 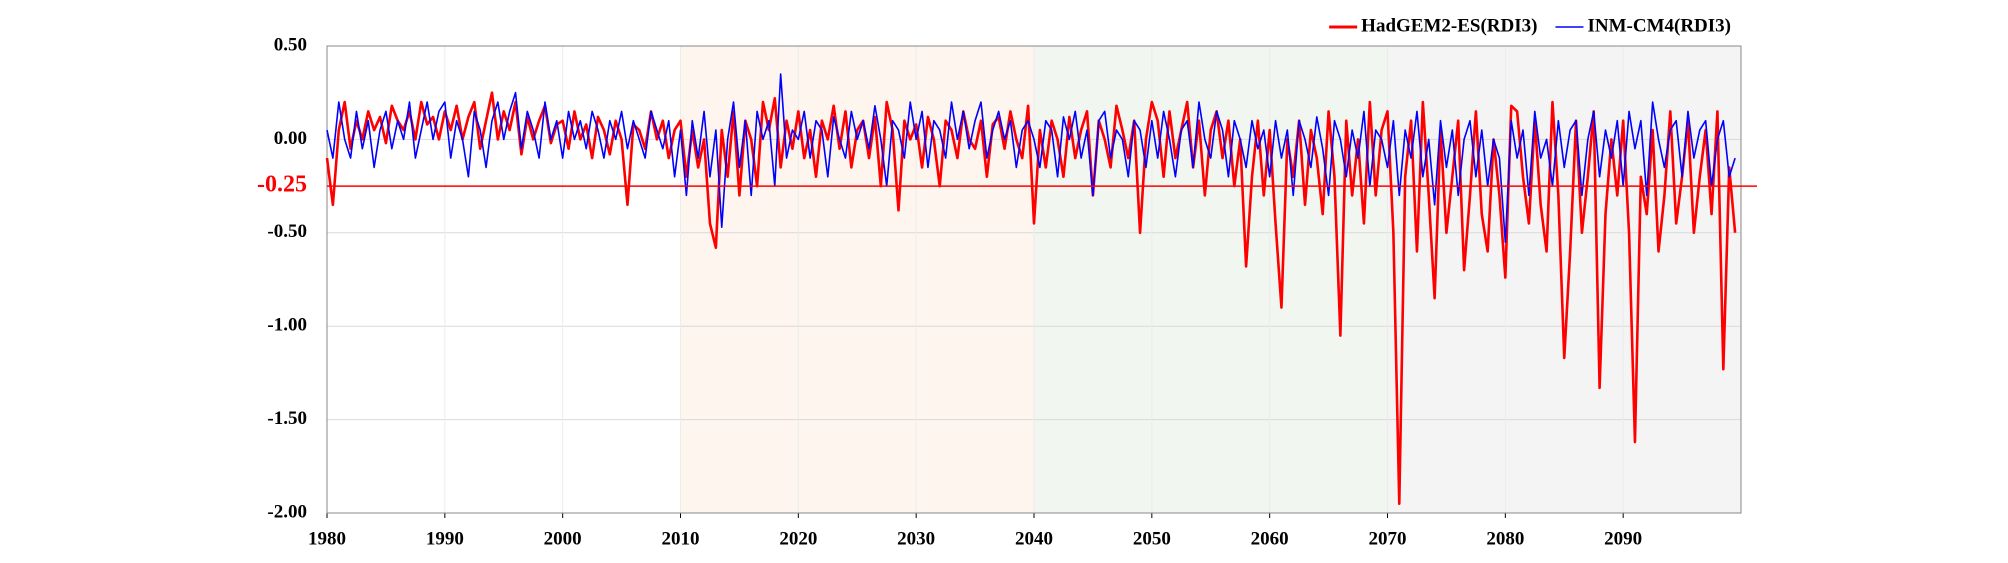 What do you see at coordinates (1505, 538) in the screenshot?
I see `x-tick-label: 2080` at bounding box center [1505, 538].